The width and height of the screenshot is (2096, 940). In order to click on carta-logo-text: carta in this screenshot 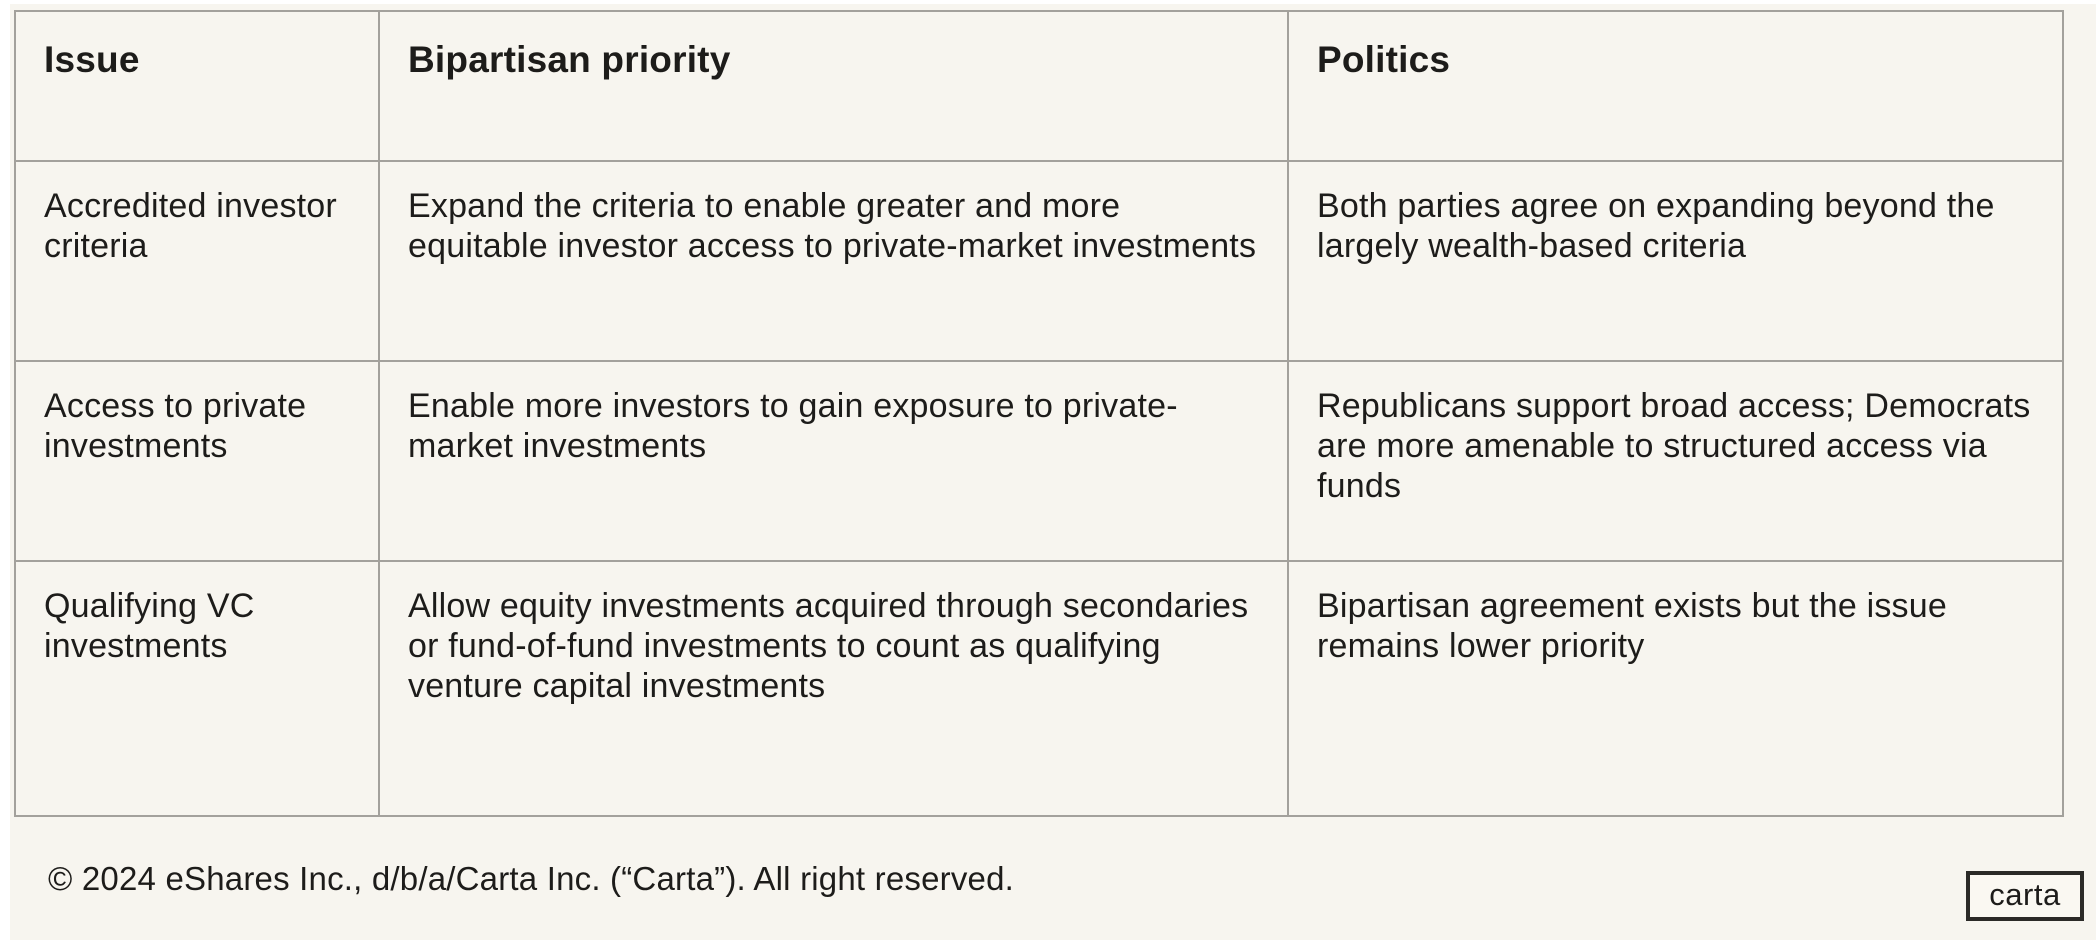, I will do `click(2025, 894)`.